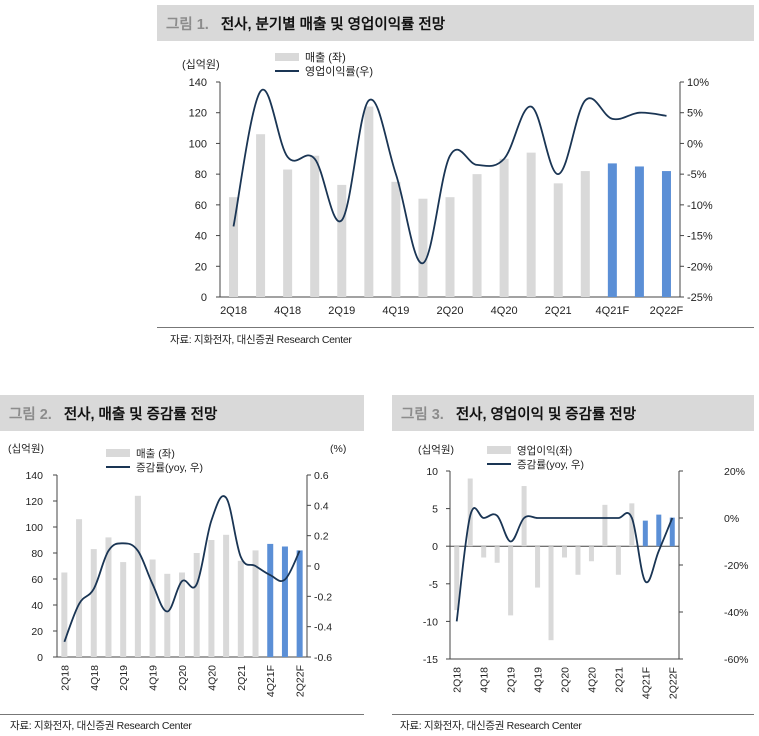  Describe the element at coordinates (261, 340) in the screenshot. I see `figure-1-source: 자료: 지화전자, 대신증권 Research Center` at that location.